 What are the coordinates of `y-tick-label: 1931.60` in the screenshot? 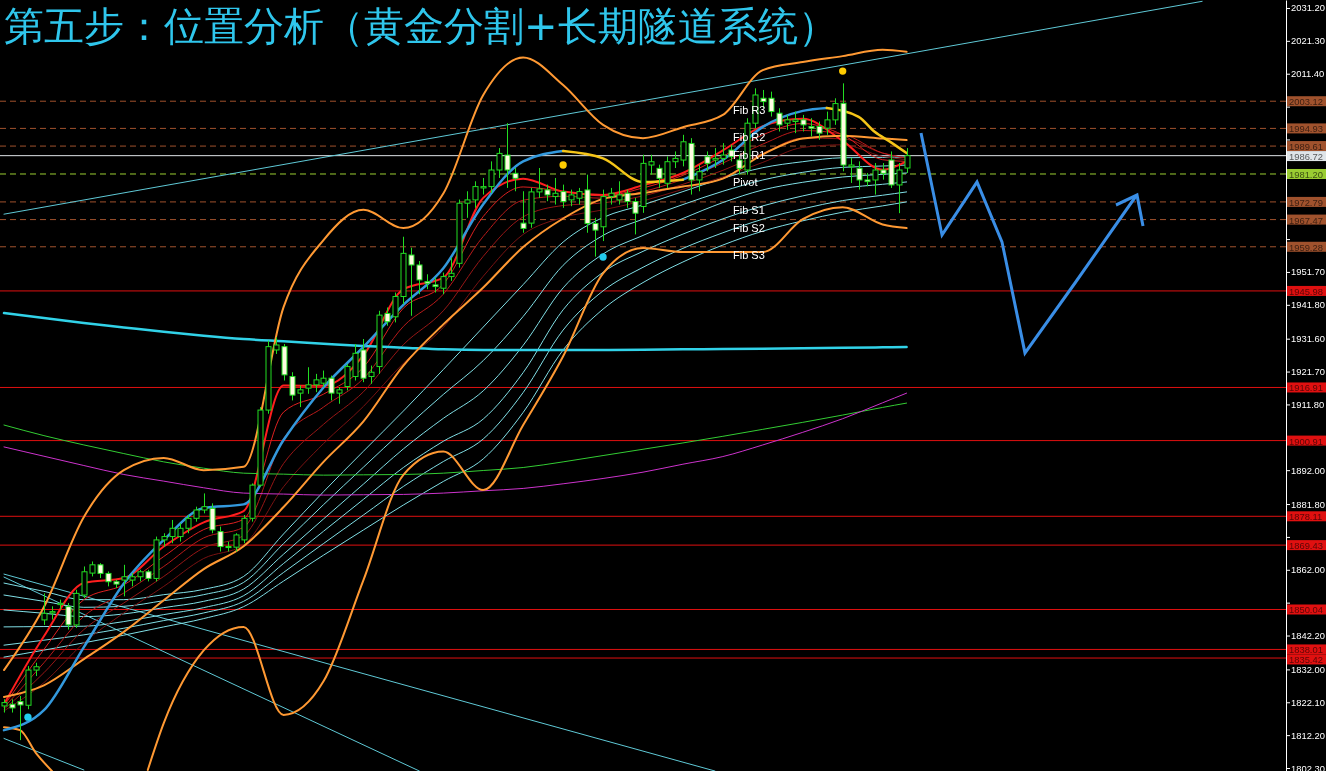 It's located at (1308, 339).